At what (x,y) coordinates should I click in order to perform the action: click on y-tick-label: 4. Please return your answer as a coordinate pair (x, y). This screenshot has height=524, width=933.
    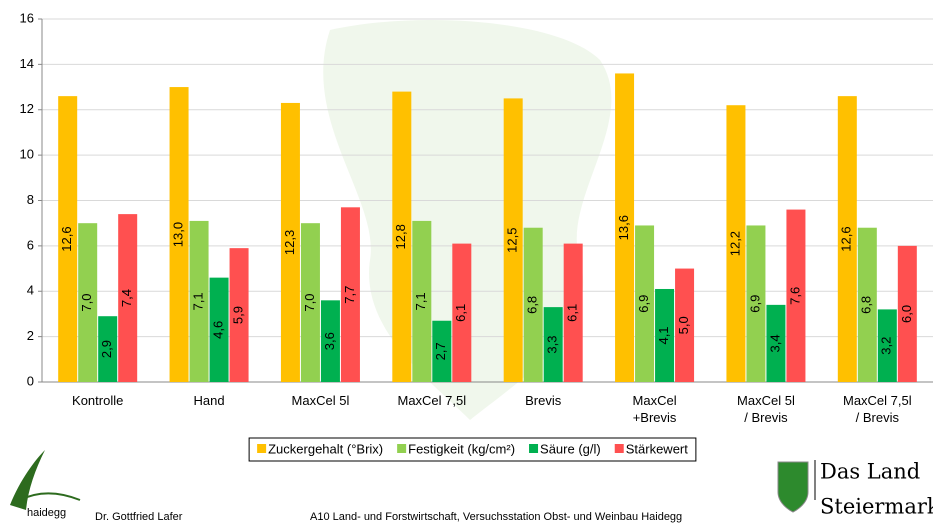
    Looking at the image, I should click on (30, 290).